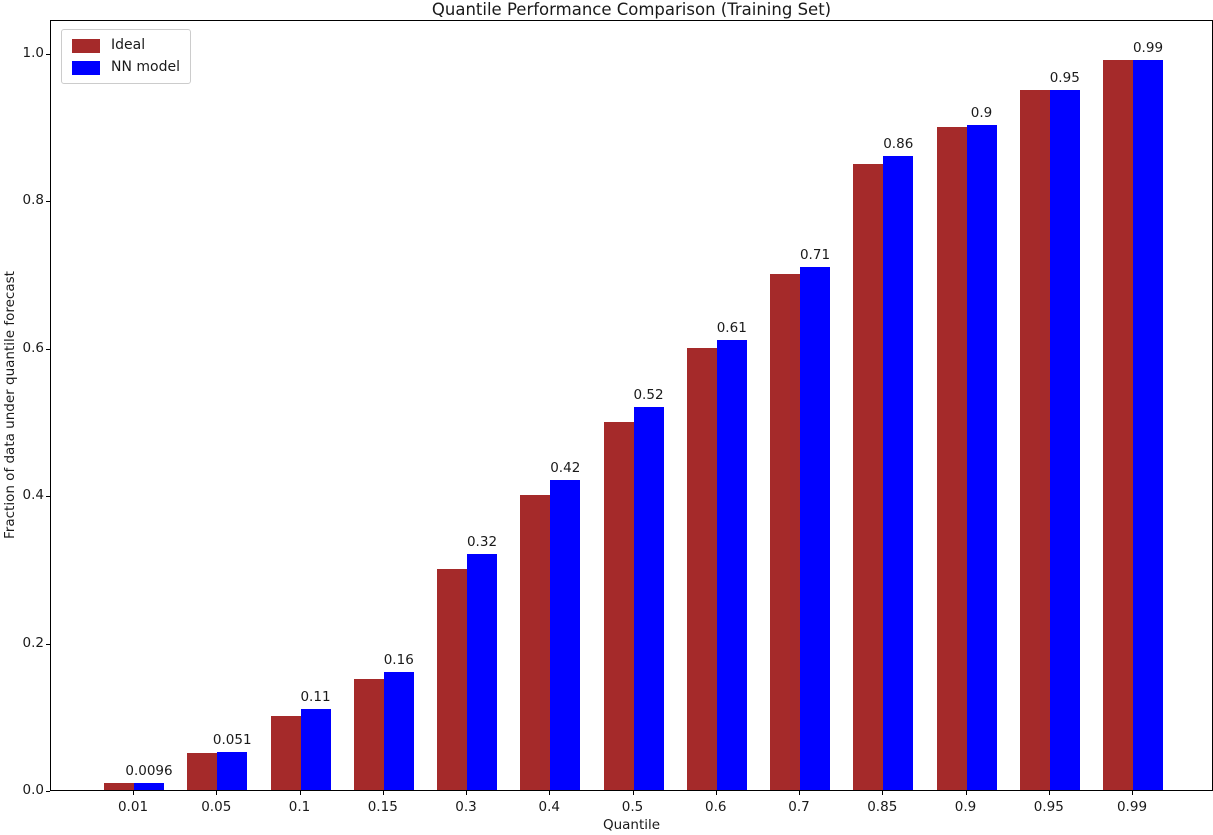  Describe the element at coordinates (965, 807) in the screenshot. I see `x-tick-label: 0.9` at that location.